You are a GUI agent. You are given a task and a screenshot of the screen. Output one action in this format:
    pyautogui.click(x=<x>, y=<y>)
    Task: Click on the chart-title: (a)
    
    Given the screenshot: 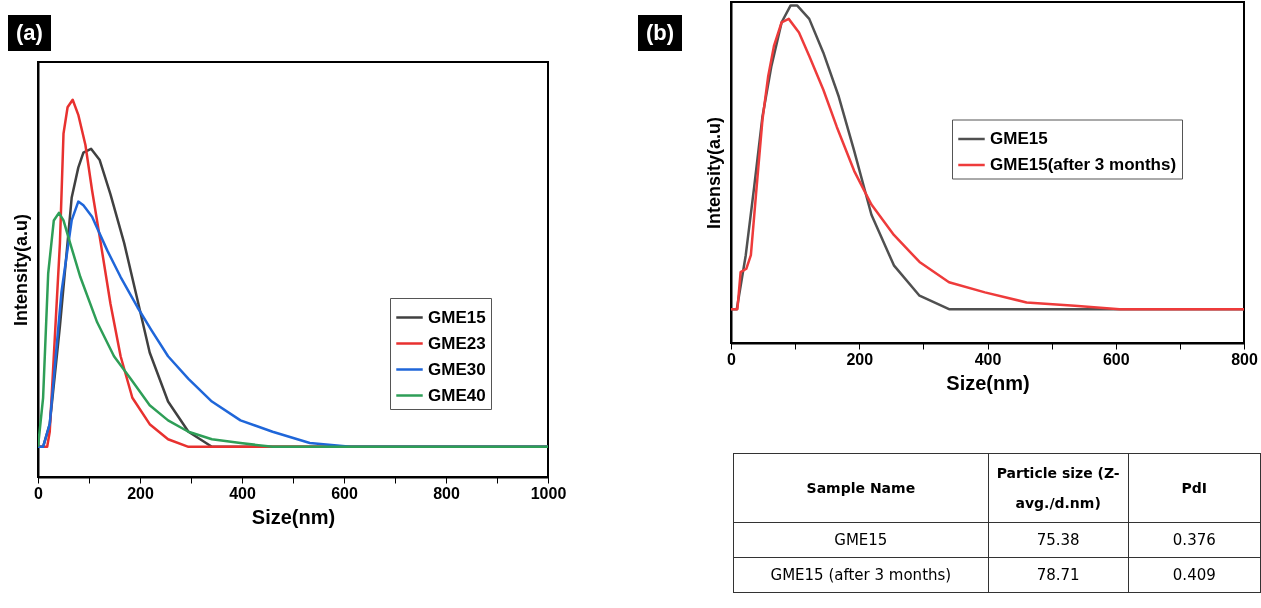 What is the action you would take?
    pyautogui.click(x=29, y=33)
    